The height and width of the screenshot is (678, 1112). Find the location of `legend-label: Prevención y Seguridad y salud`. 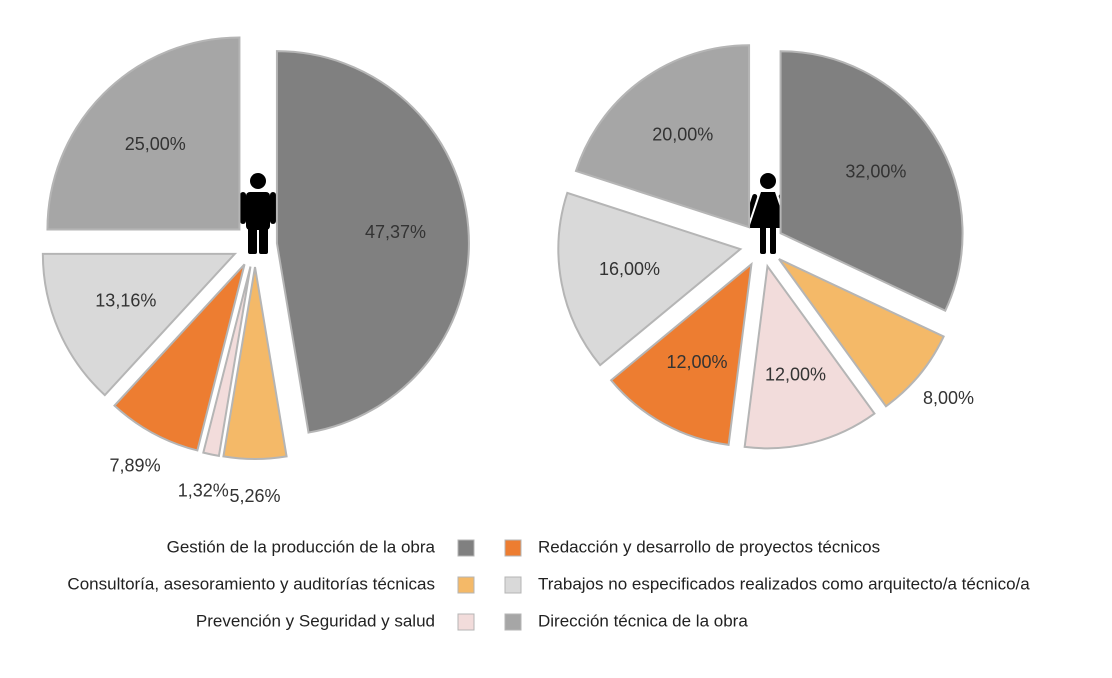

legend-label: Prevención y Seguridad y salud is located at coordinates (315, 620).